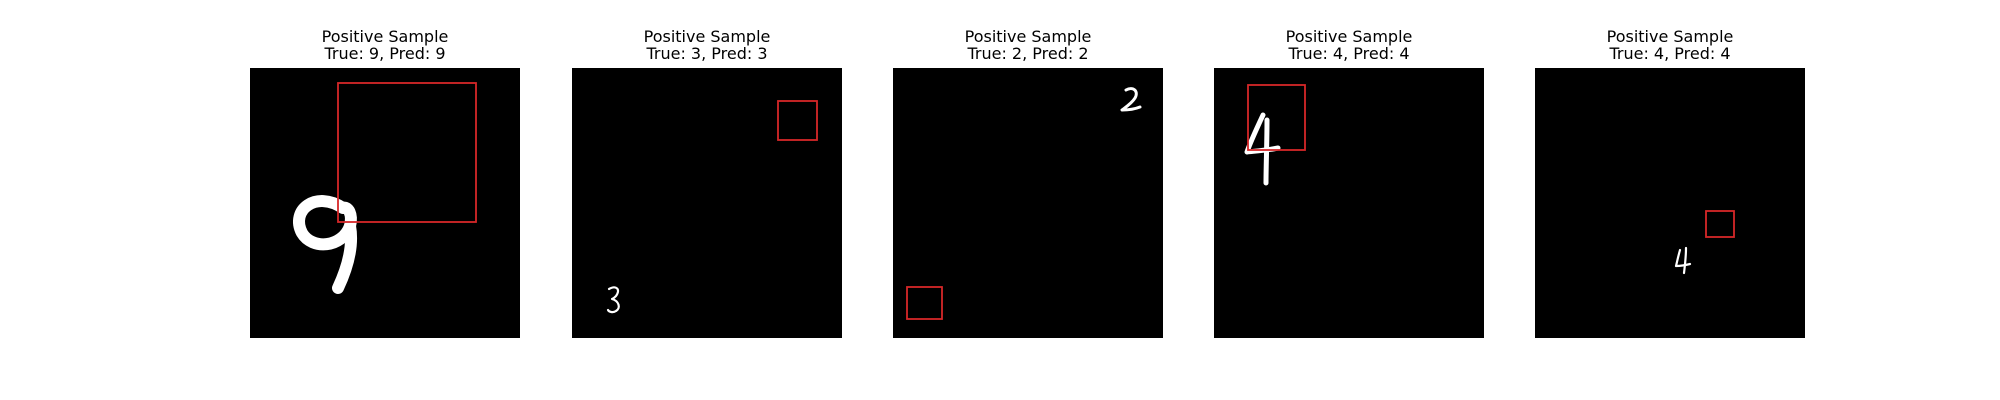  Describe the element at coordinates (1349, 36) in the screenshot. I see `panel-title-line-4: Positive Sample` at that location.